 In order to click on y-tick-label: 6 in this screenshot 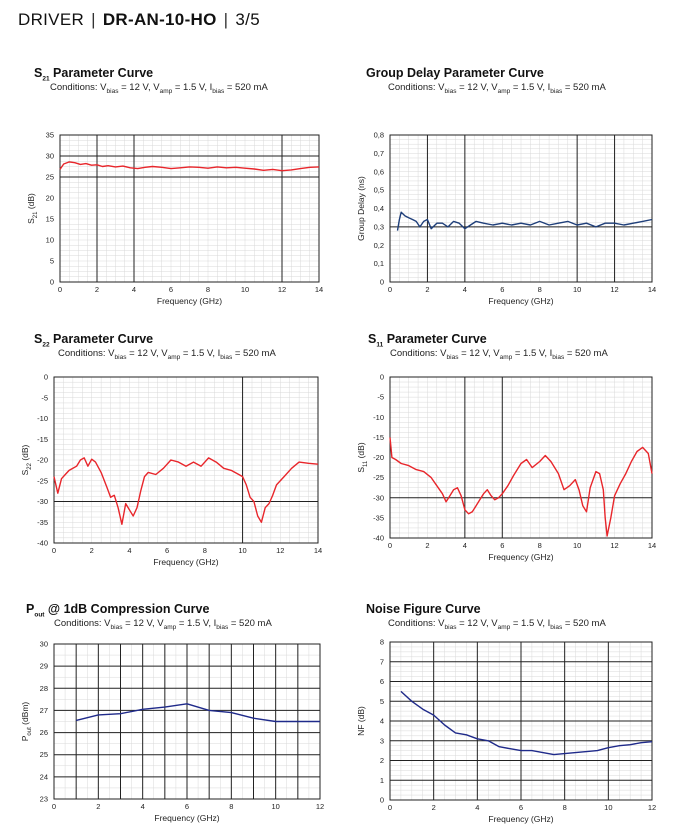, I will do `click(382, 681)`.